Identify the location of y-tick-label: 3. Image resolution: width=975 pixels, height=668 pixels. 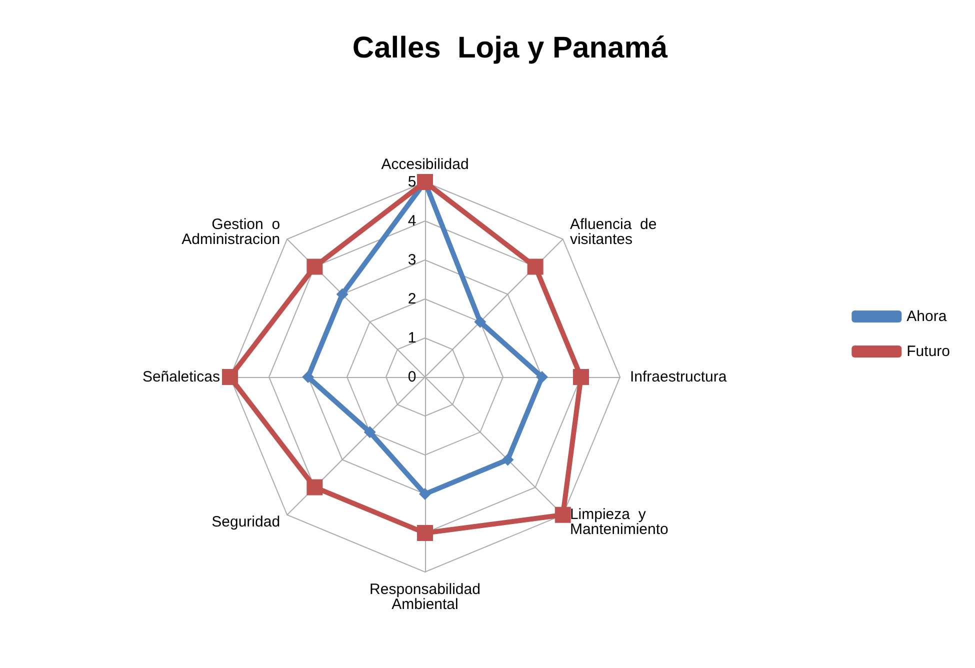
(412, 260).